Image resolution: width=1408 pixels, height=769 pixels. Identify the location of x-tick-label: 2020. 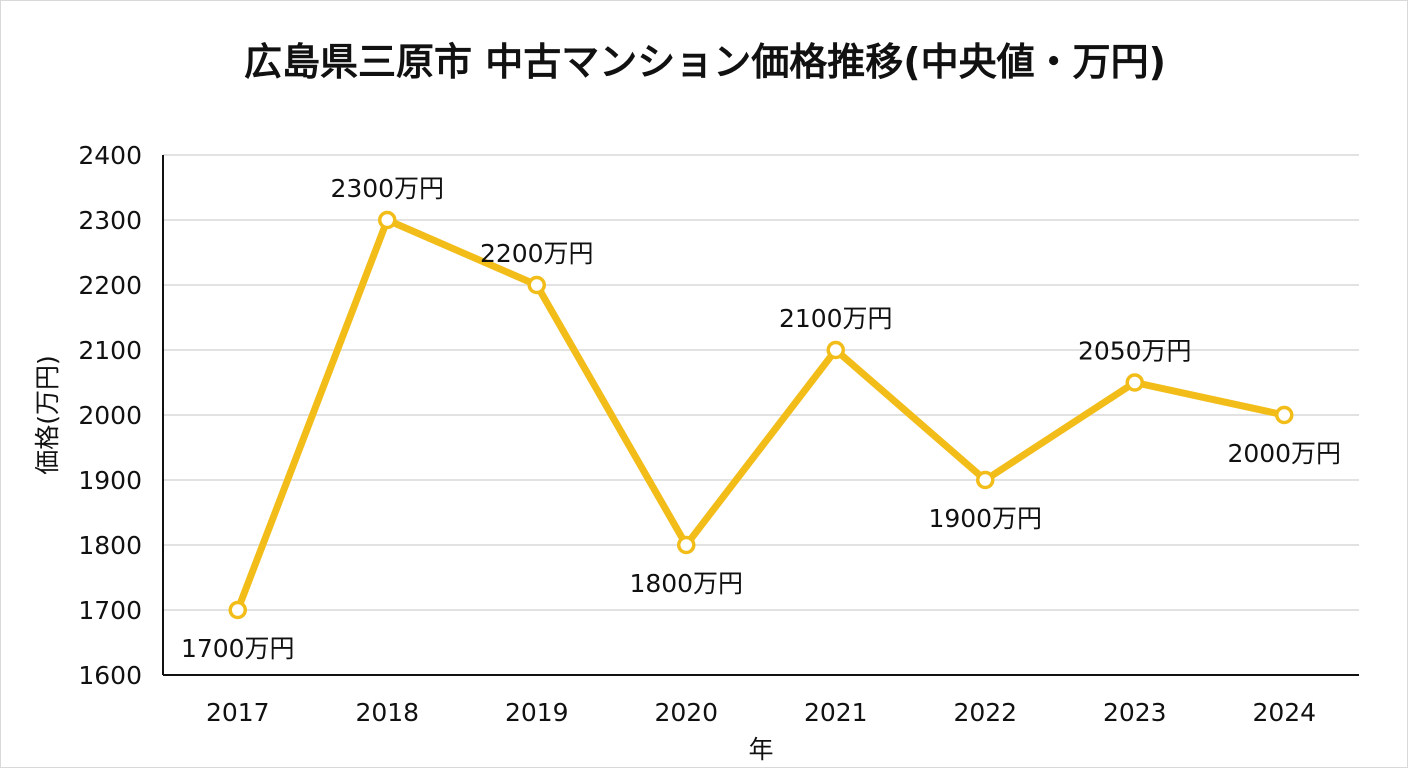
(686, 712).